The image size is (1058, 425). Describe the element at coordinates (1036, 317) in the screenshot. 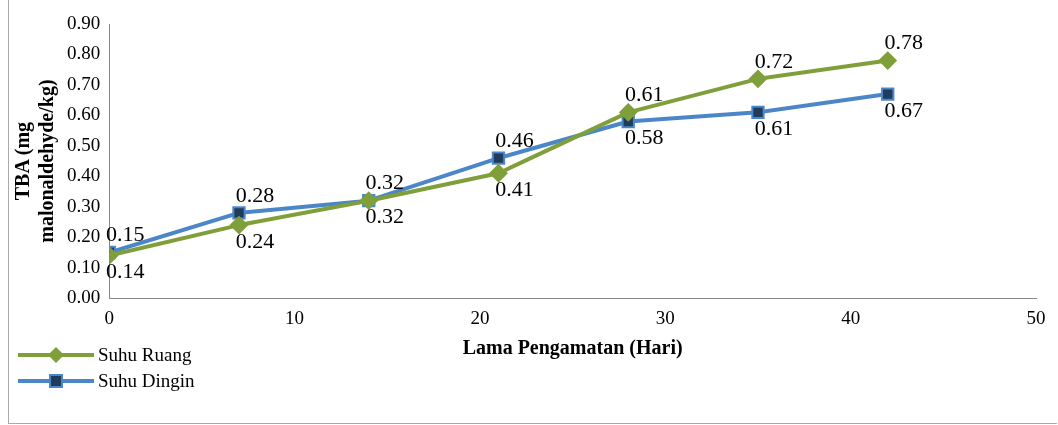

I see `x-tick-label: 50` at that location.